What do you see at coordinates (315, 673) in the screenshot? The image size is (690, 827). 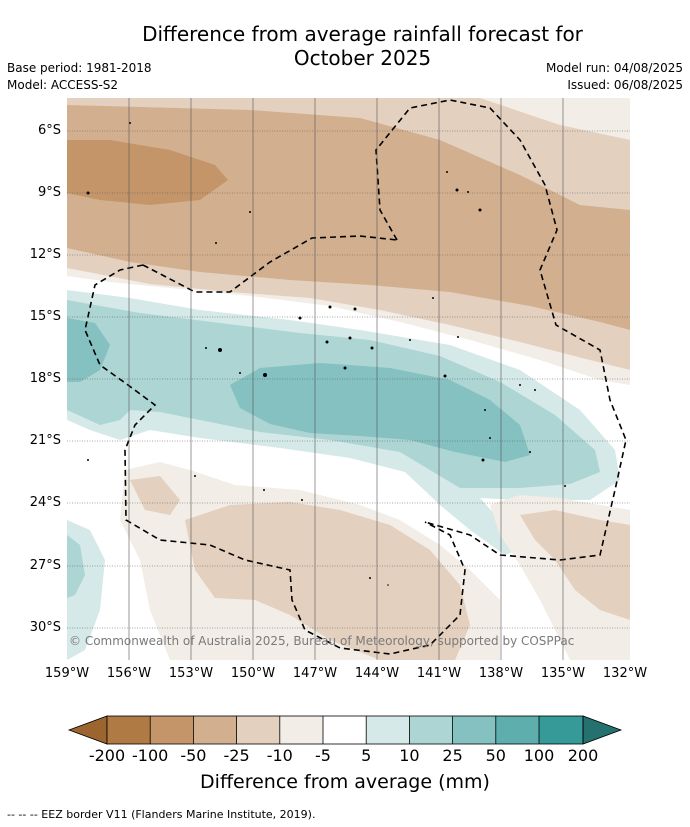 I see `lon-label-147w: 147°W` at bounding box center [315, 673].